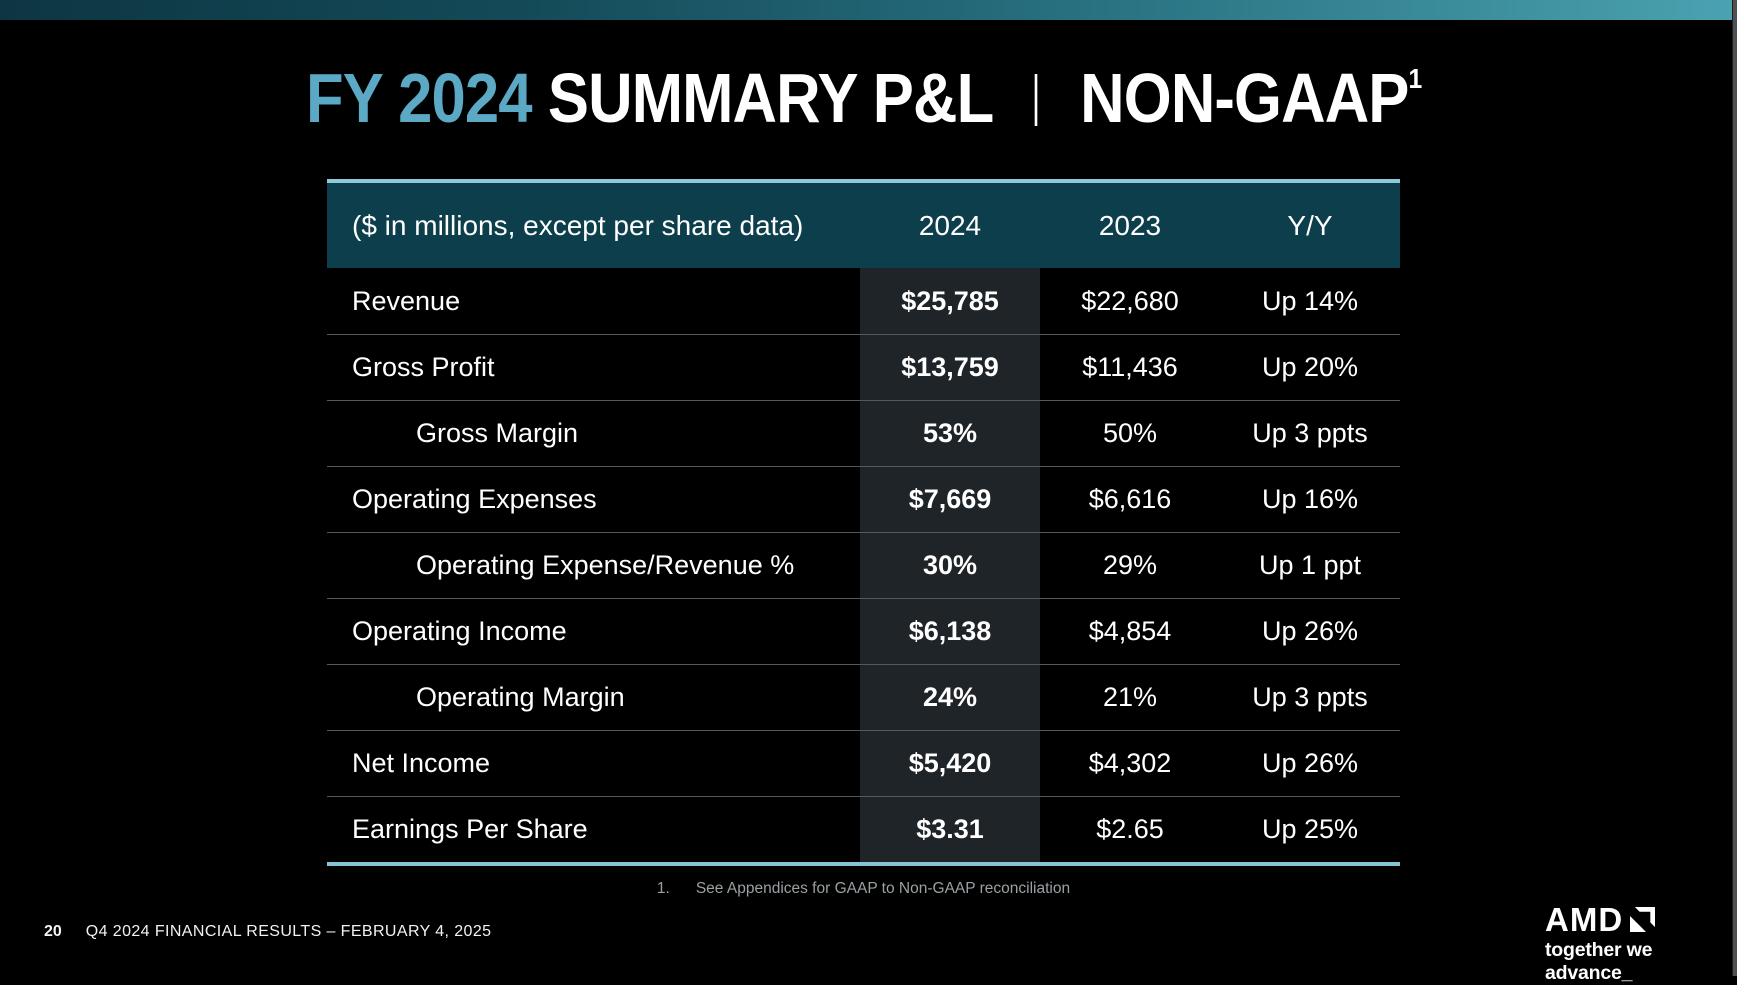 This screenshot has height=985, width=1737. I want to click on table-row-gross-profit: Gross Profit $13,759 $11,436 Up 20%, so click(863, 367).